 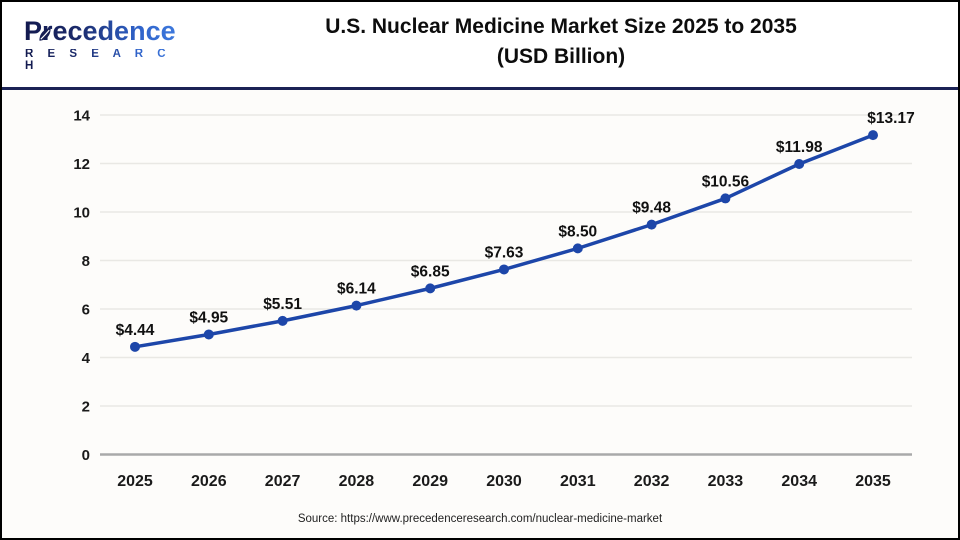 I want to click on data-point-label: $4.44, so click(x=135, y=330).